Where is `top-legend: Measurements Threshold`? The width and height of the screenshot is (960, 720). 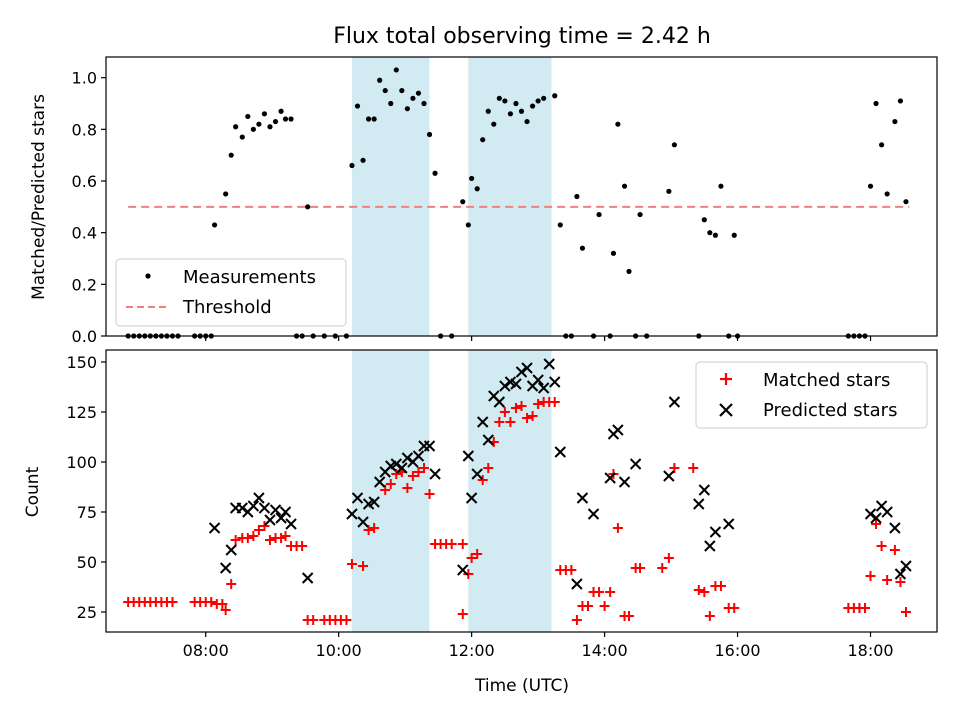 top-legend: Measurements Threshold is located at coordinates (231, 292).